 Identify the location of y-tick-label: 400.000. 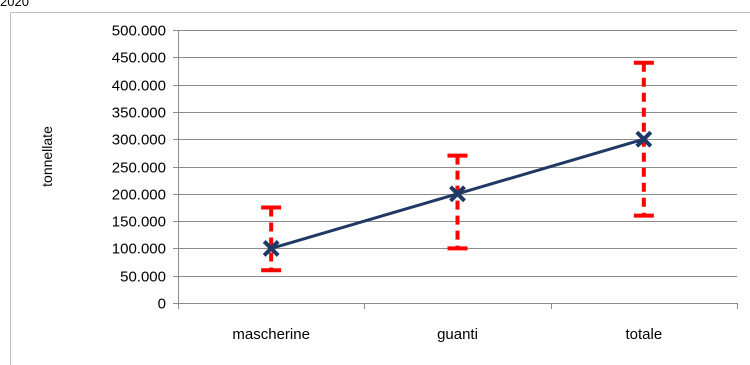
(139, 86).